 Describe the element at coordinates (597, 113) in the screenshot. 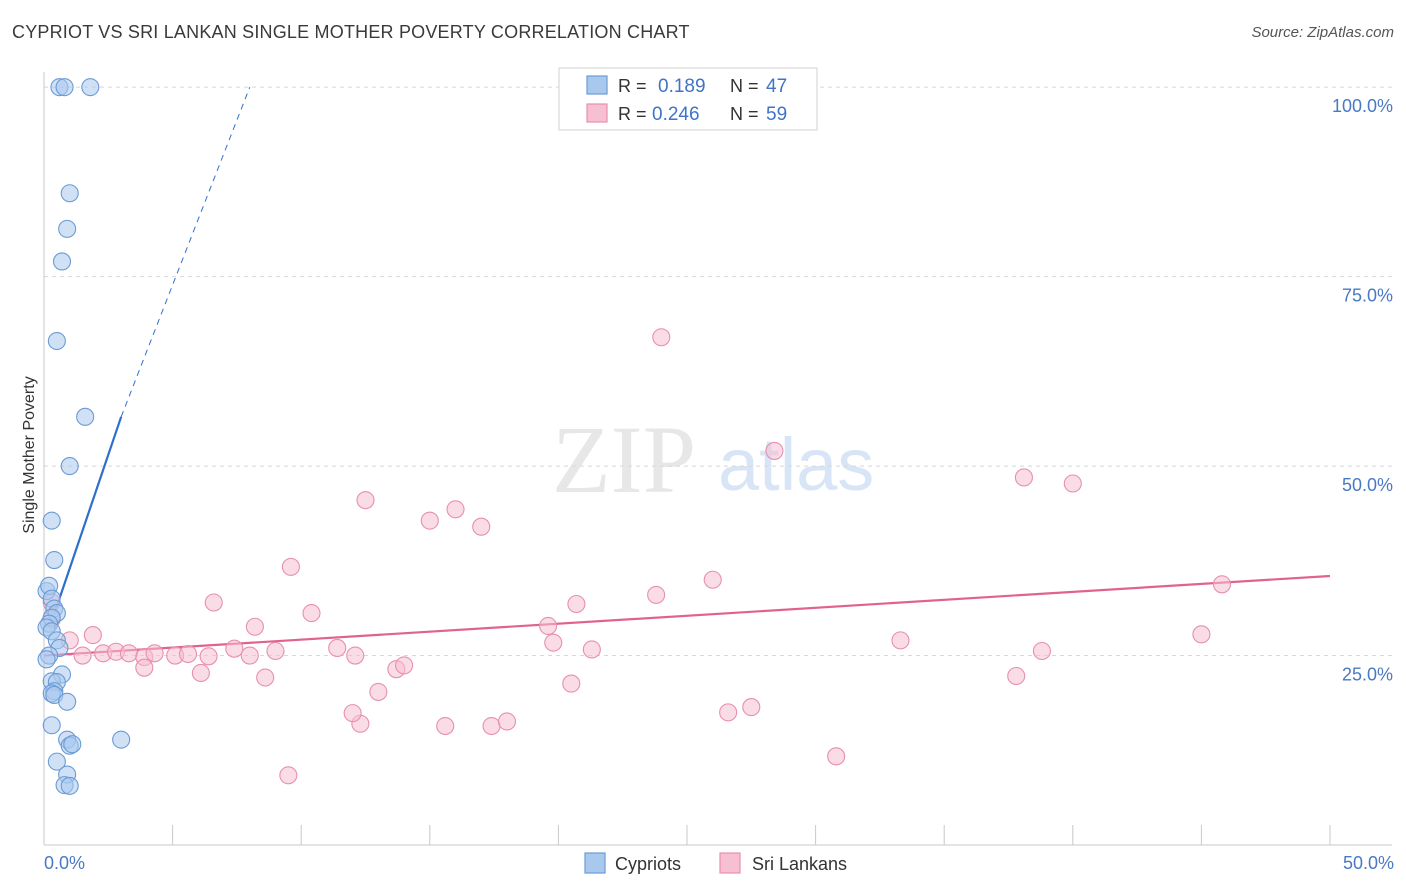

I see `legend-swatch-srilankans` at that location.